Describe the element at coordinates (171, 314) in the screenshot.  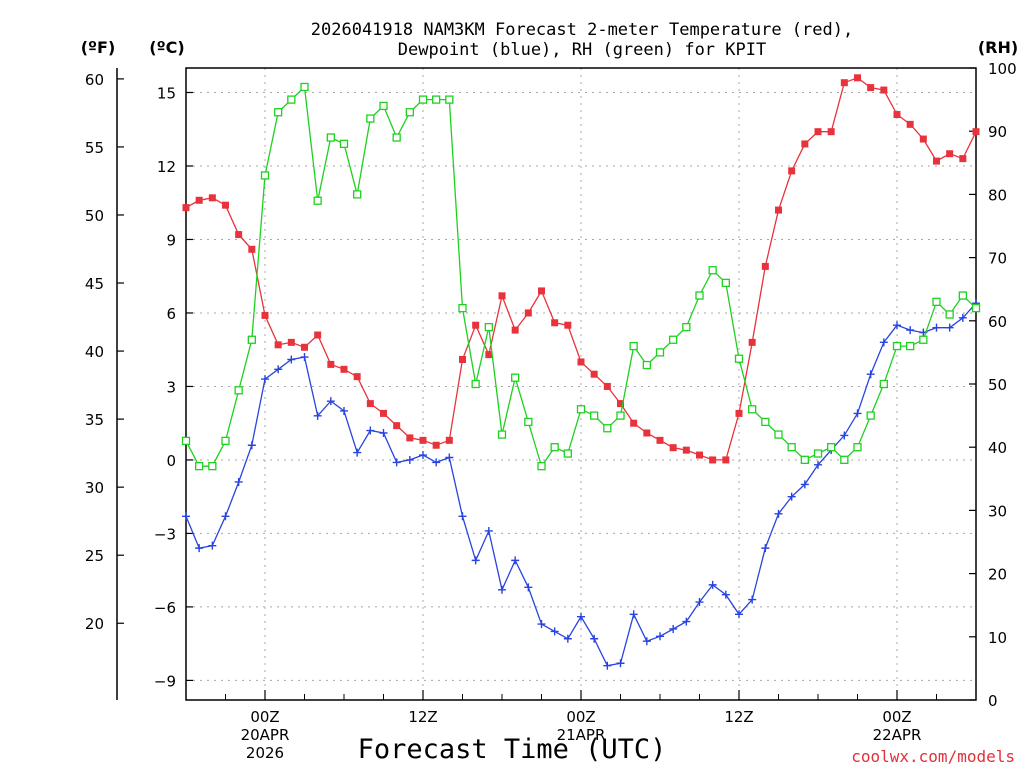
I see `celsius-tick-label: 6` at that location.